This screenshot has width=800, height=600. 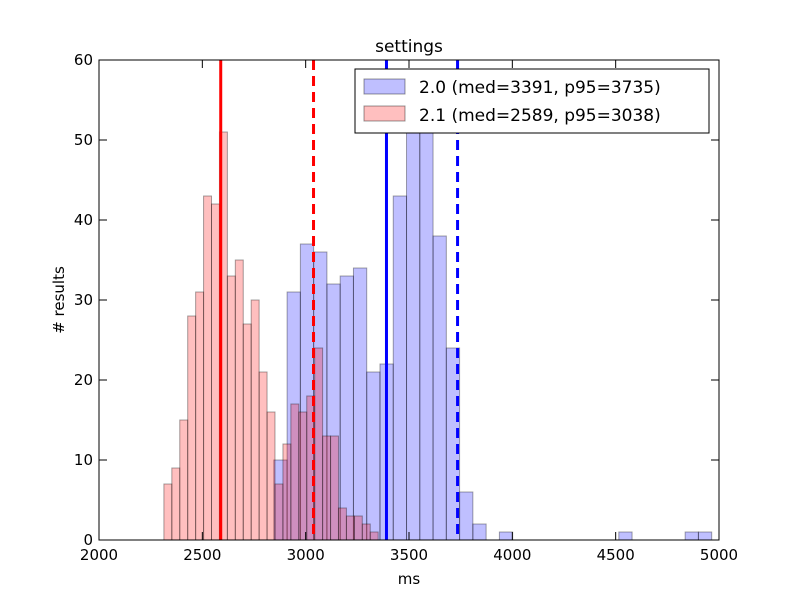 I want to click on legend-box, so click(x=532, y=101).